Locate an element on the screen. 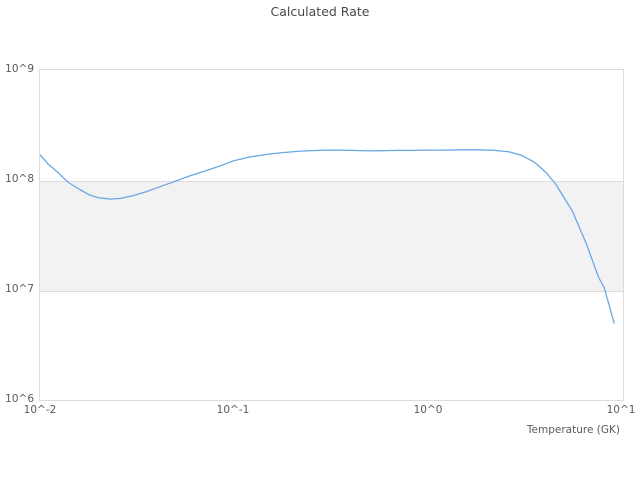  y-tick-1e8: 10^8 is located at coordinates (19, 179).